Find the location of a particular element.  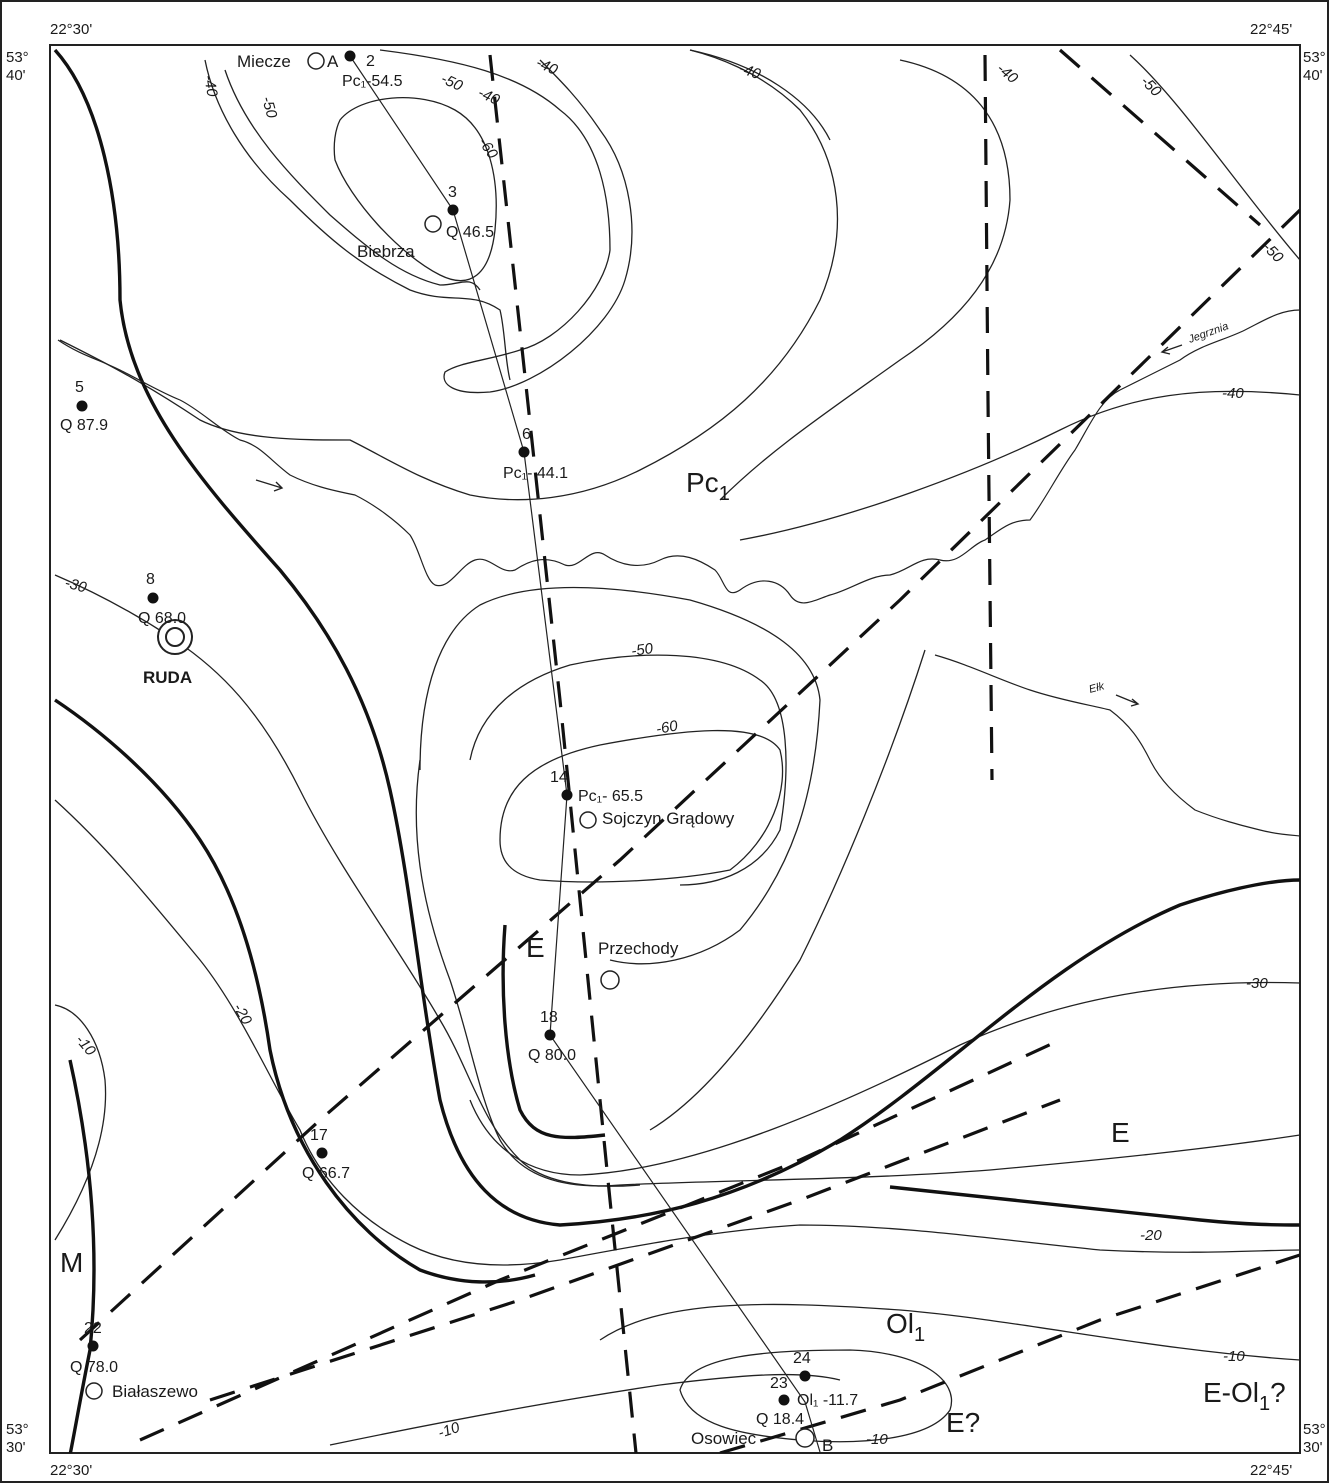

settlement-miecze-marker is located at coordinates (316, 61).